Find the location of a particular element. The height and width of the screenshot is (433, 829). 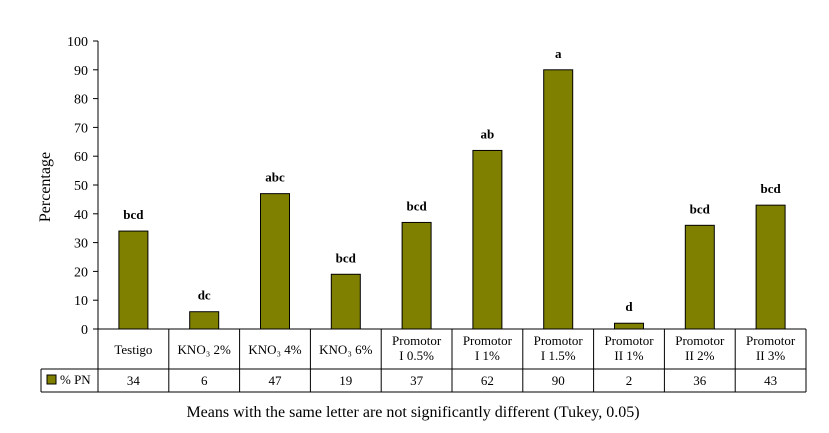

y-tick-label: 20 is located at coordinates (81, 272).